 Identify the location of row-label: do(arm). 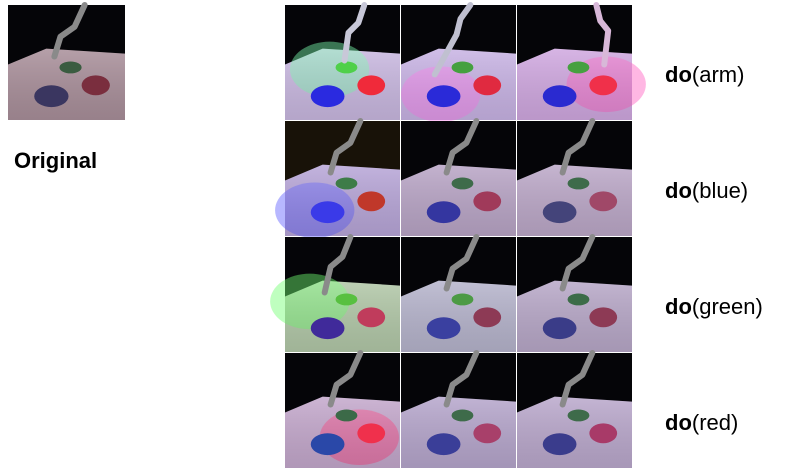
(704, 74).